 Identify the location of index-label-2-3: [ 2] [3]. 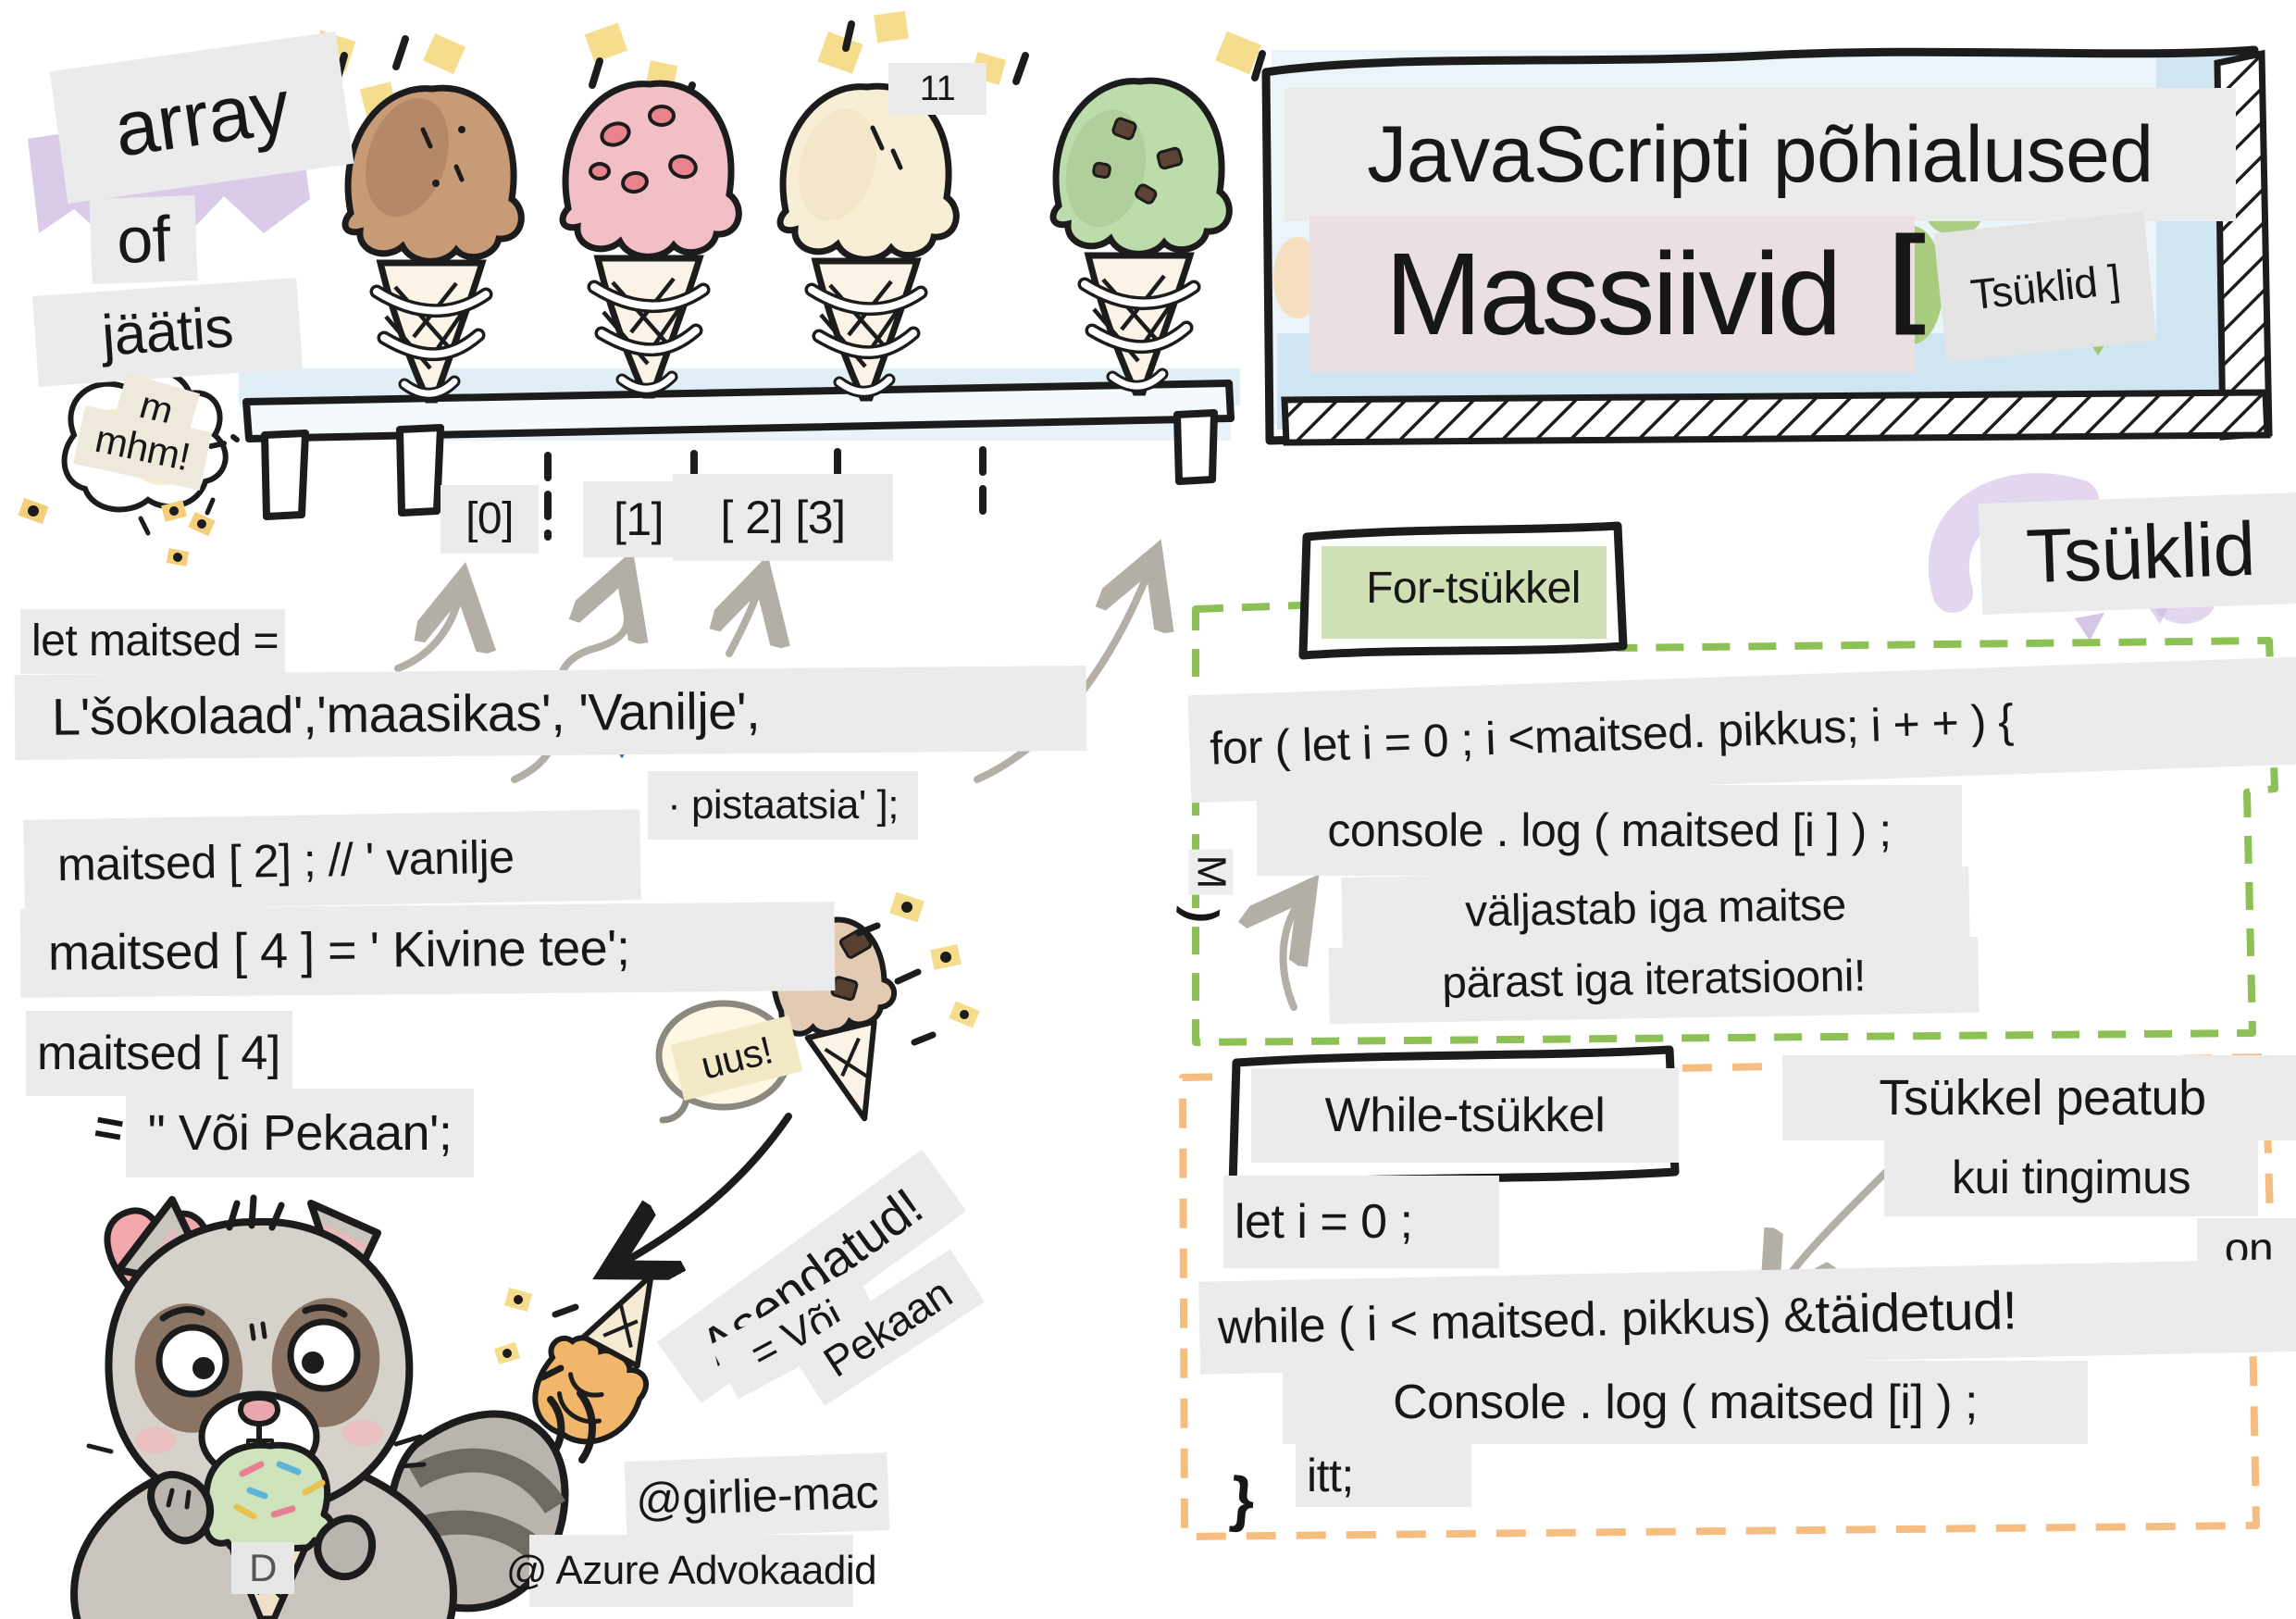
(783, 518).